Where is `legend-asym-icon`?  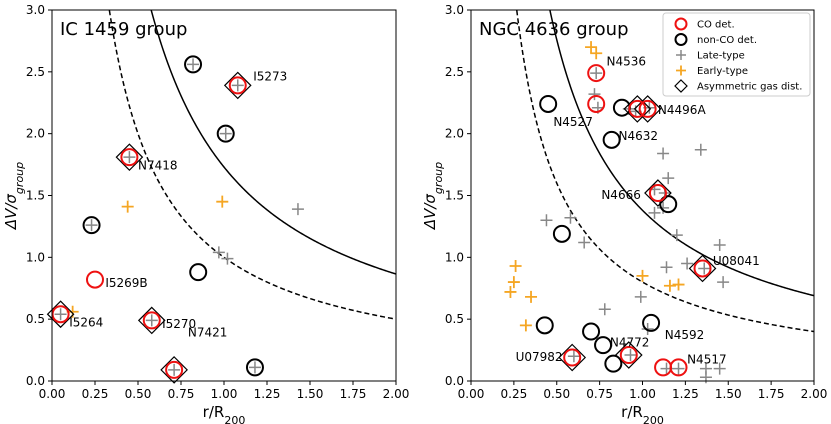 legend-asym-icon is located at coordinates (681, 86).